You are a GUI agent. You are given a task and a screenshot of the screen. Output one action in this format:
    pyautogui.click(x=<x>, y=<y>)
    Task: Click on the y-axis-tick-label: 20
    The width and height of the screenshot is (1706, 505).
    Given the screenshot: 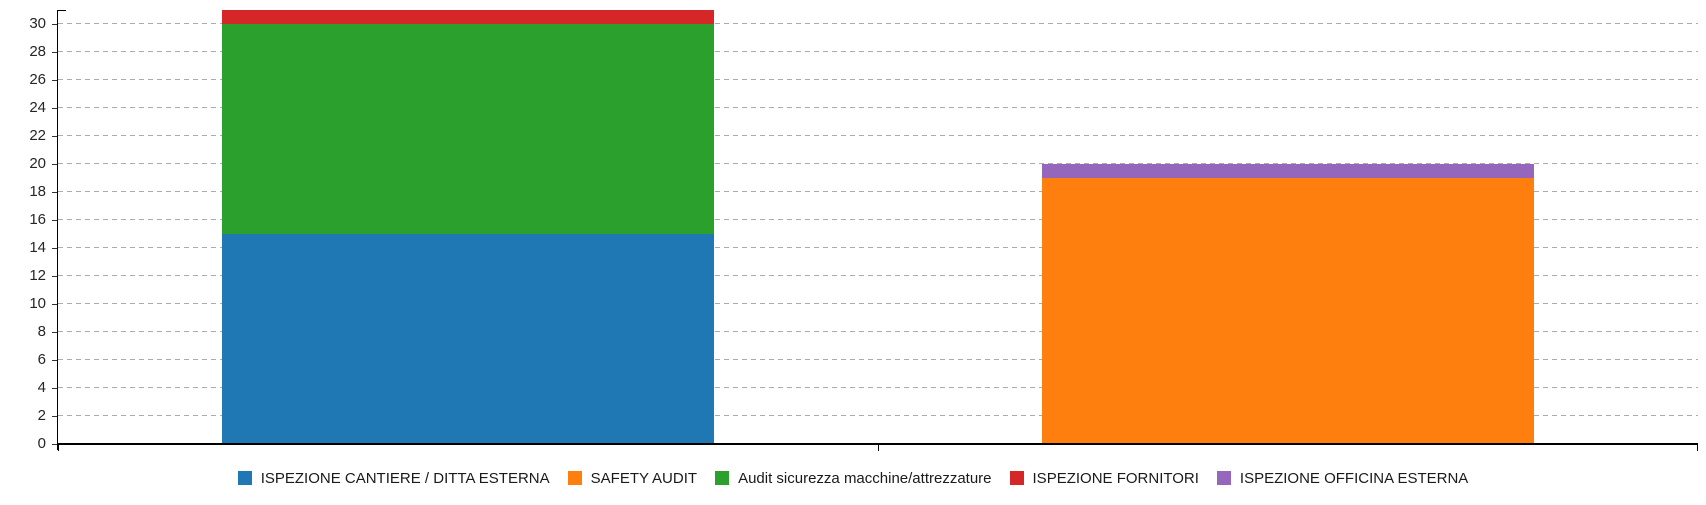 What is the action you would take?
    pyautogui.click(x=37, y=163)
    